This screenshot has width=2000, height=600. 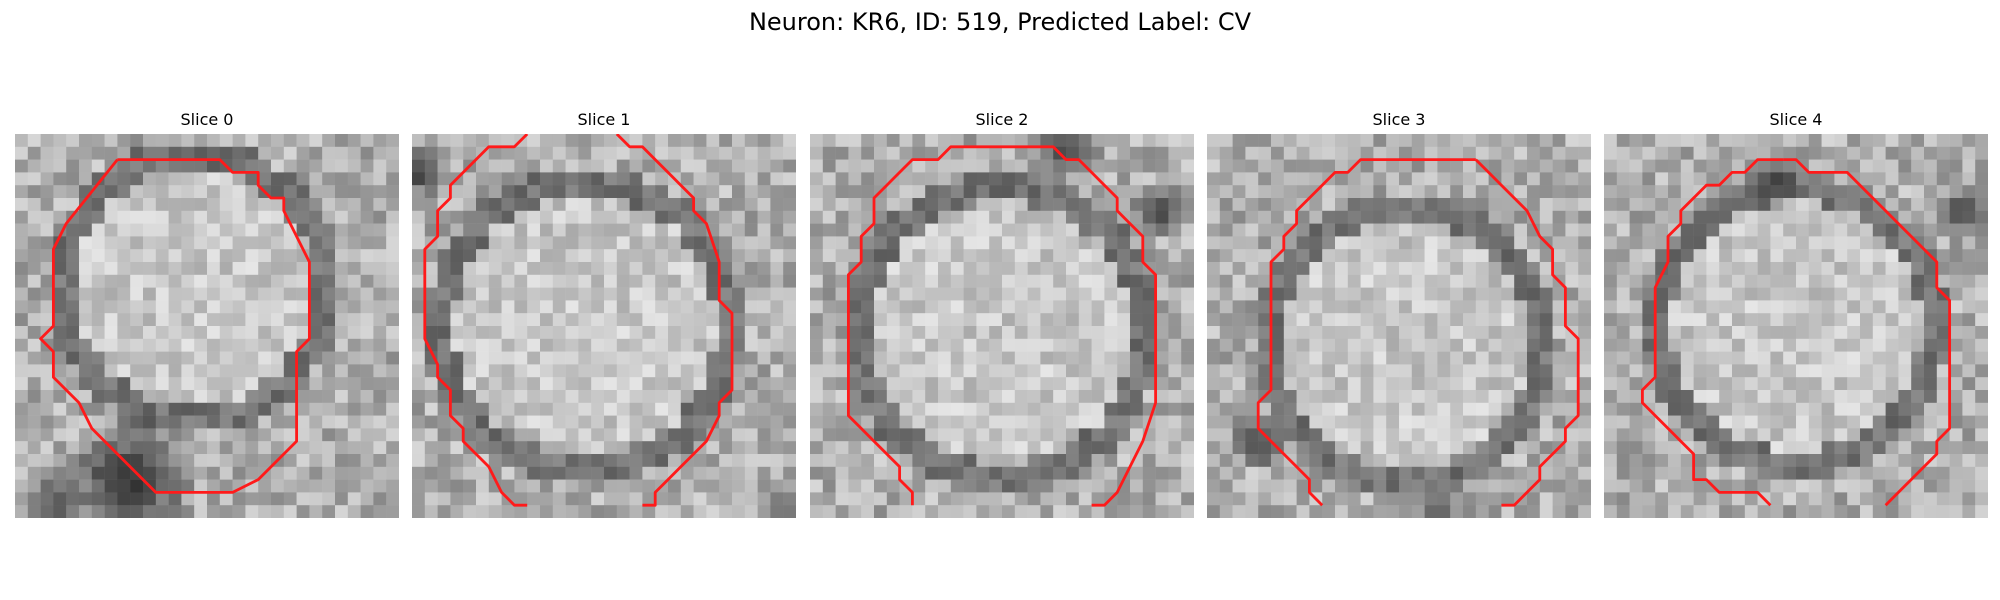 I want to click on cell-contour-4-right, so click(x=1867, y=332).